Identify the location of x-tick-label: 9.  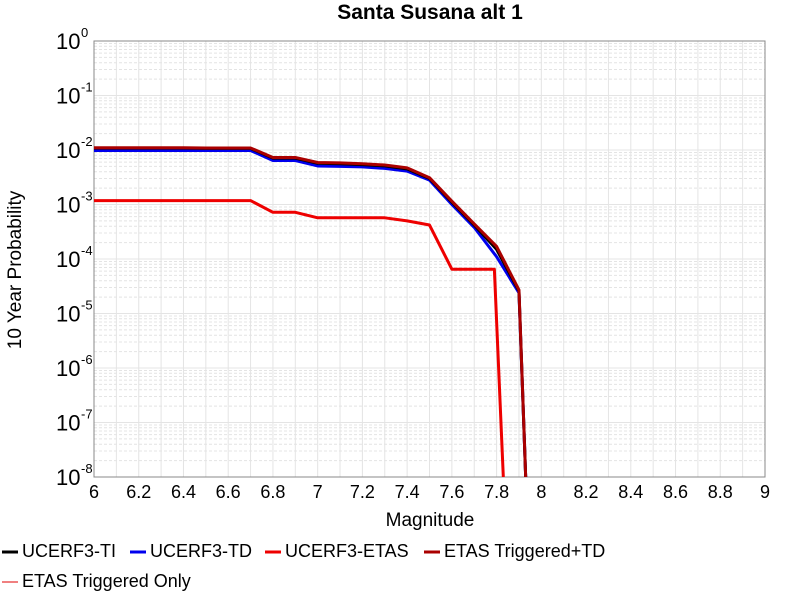
(765, 492).